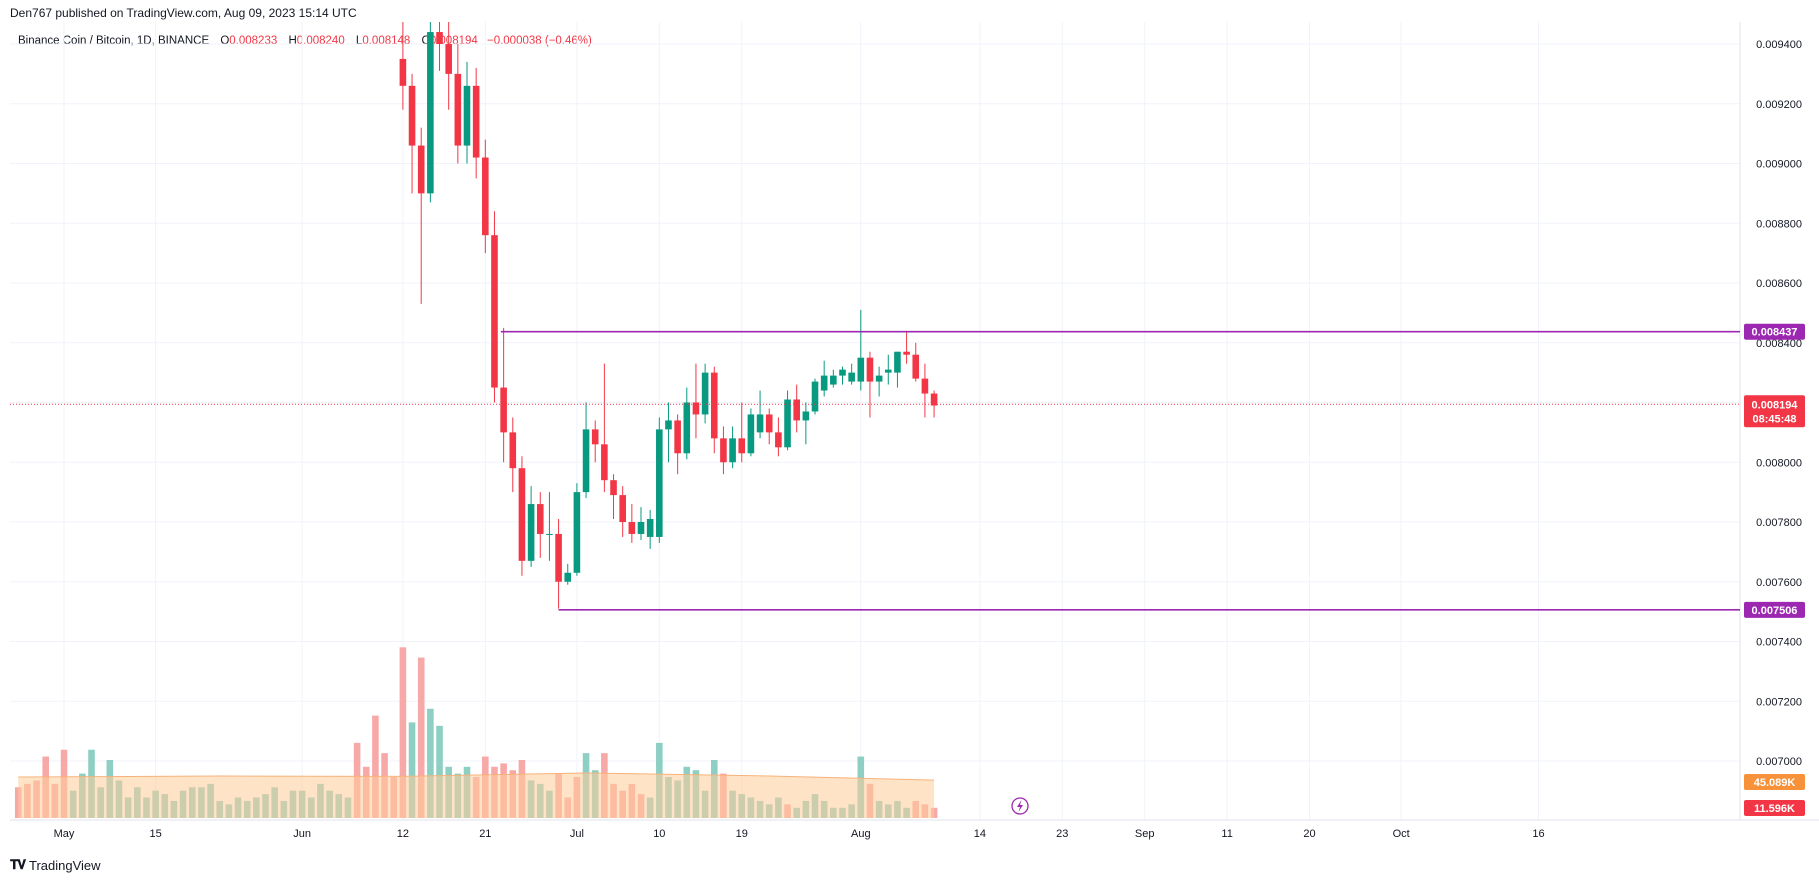  What do you see at coordinates (476, 795) in the screenshot?
I see `volume-ma-area` at bounding box center [476, 795].